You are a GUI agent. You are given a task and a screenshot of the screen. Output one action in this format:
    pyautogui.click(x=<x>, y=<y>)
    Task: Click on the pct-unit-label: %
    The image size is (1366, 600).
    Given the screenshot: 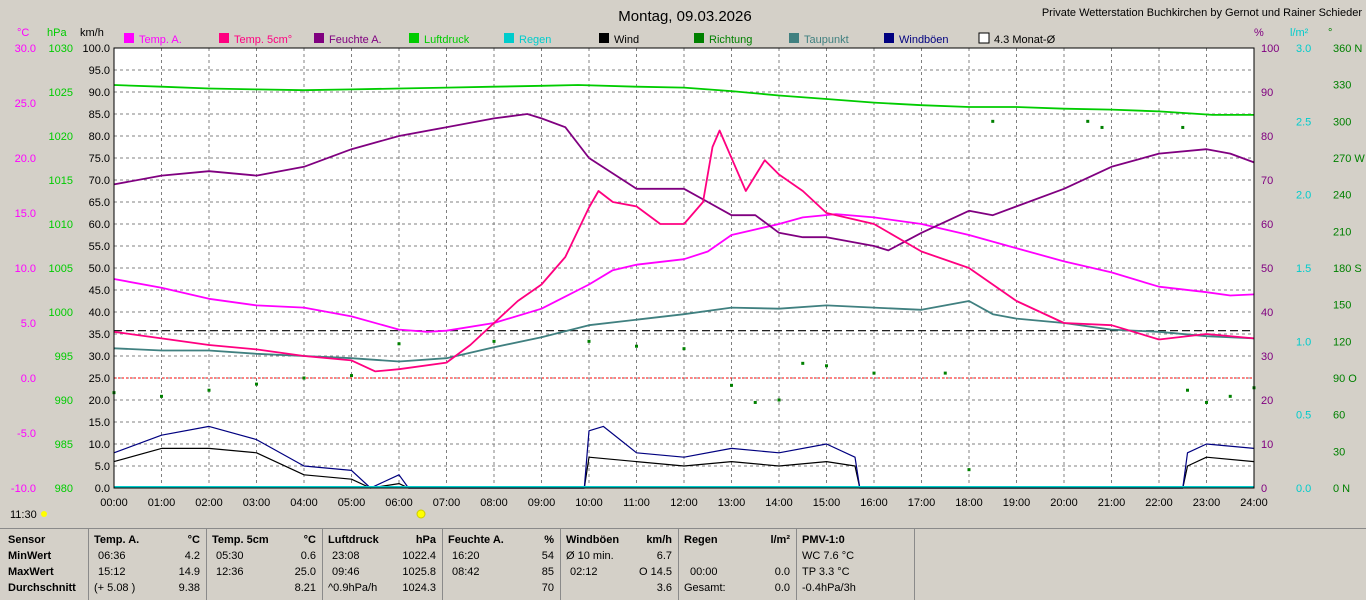 What is the action you would take?
    pyautogui.click(x=1259, y=33)
    